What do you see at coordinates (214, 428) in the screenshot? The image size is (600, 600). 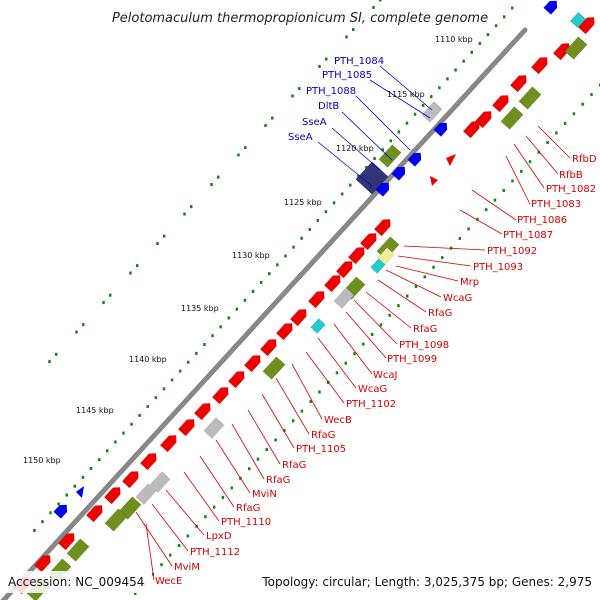 I see `grey-block-shape` at bounding box center [214, 428].